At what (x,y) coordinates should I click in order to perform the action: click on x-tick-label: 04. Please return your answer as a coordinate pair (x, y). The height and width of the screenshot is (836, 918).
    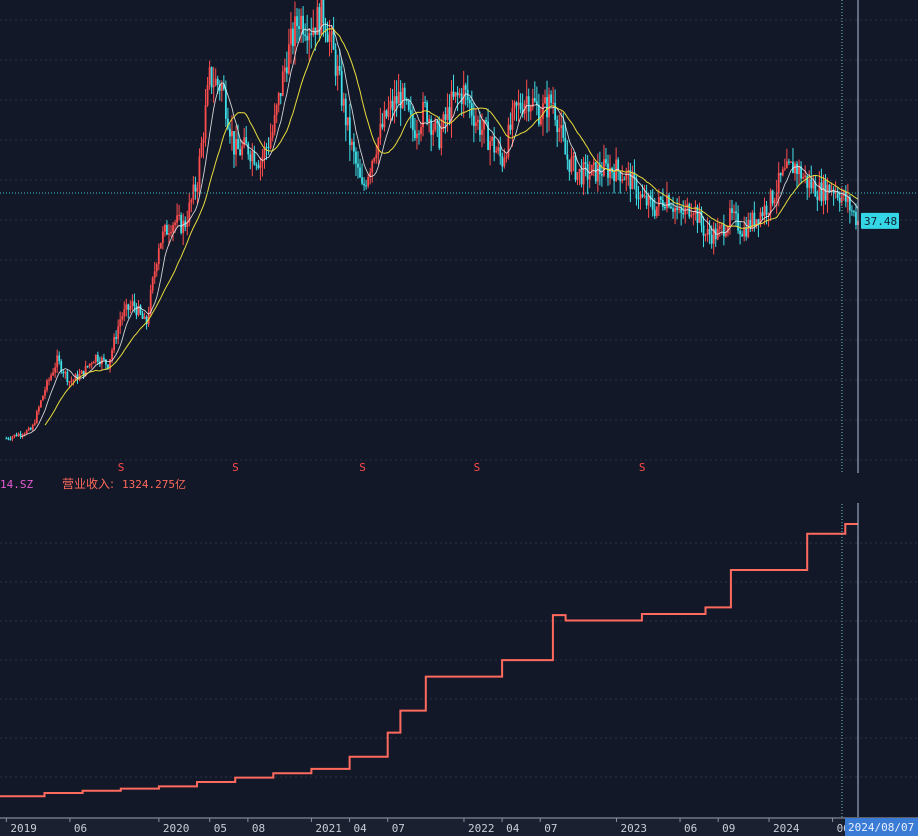
    Looking at the image, I should click on (513, 828).